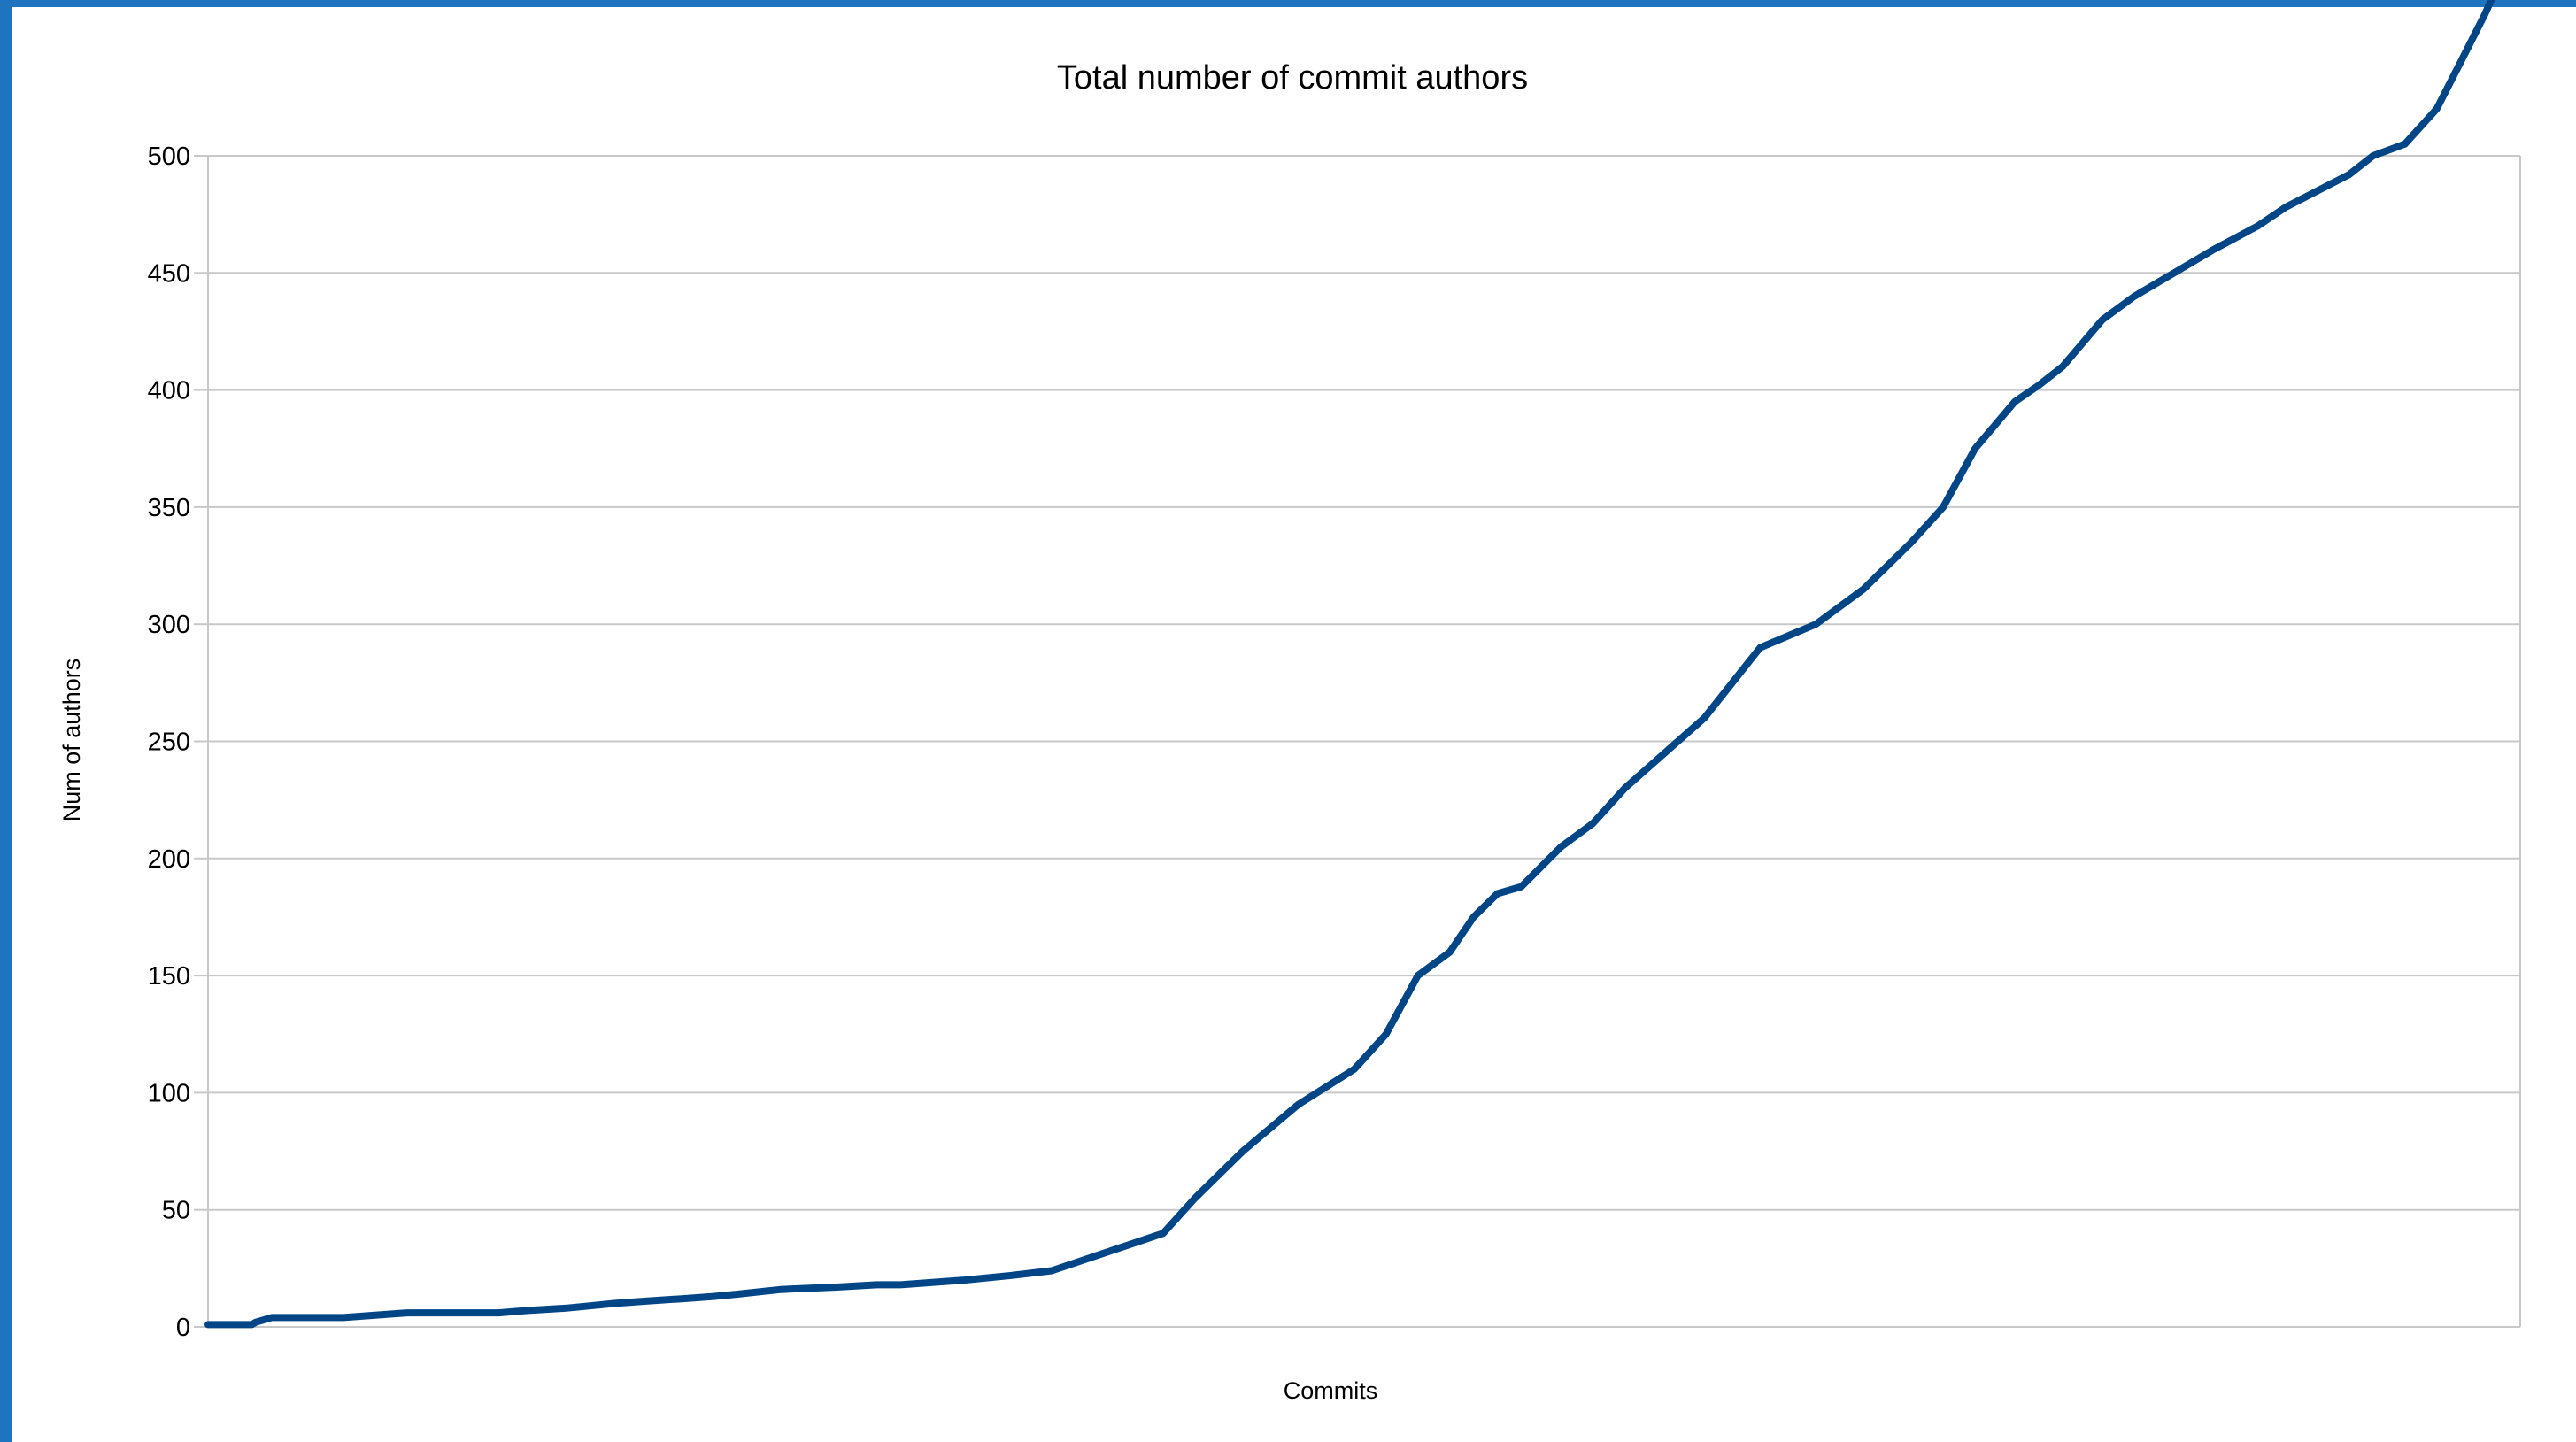  Describe the element at coordinates (169, 976) in the screenshot. I see `y-tick-label: 150` at that location.